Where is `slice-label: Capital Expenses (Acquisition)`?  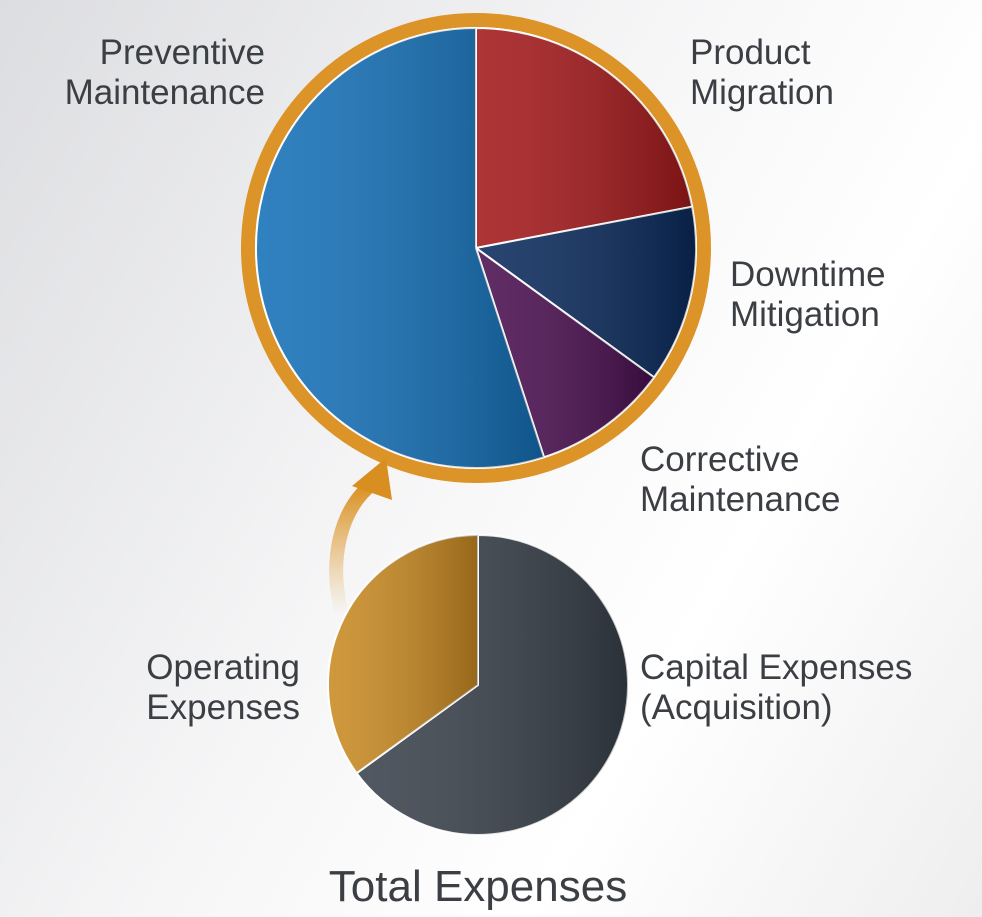 slice-label: Capital Expenses (Acquisition) is located at coordinates (776, 687).